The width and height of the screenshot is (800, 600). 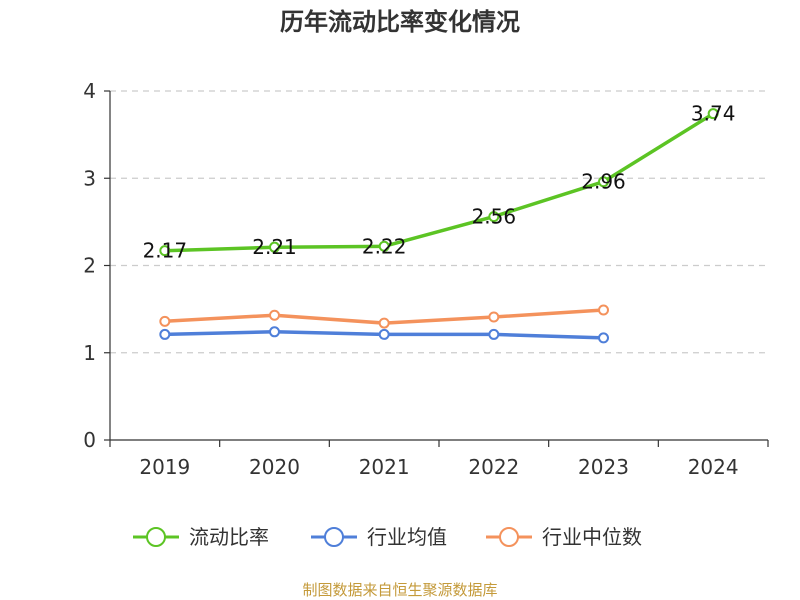 I want to click on y-tick-label: 3, so click(x=89, y=178).